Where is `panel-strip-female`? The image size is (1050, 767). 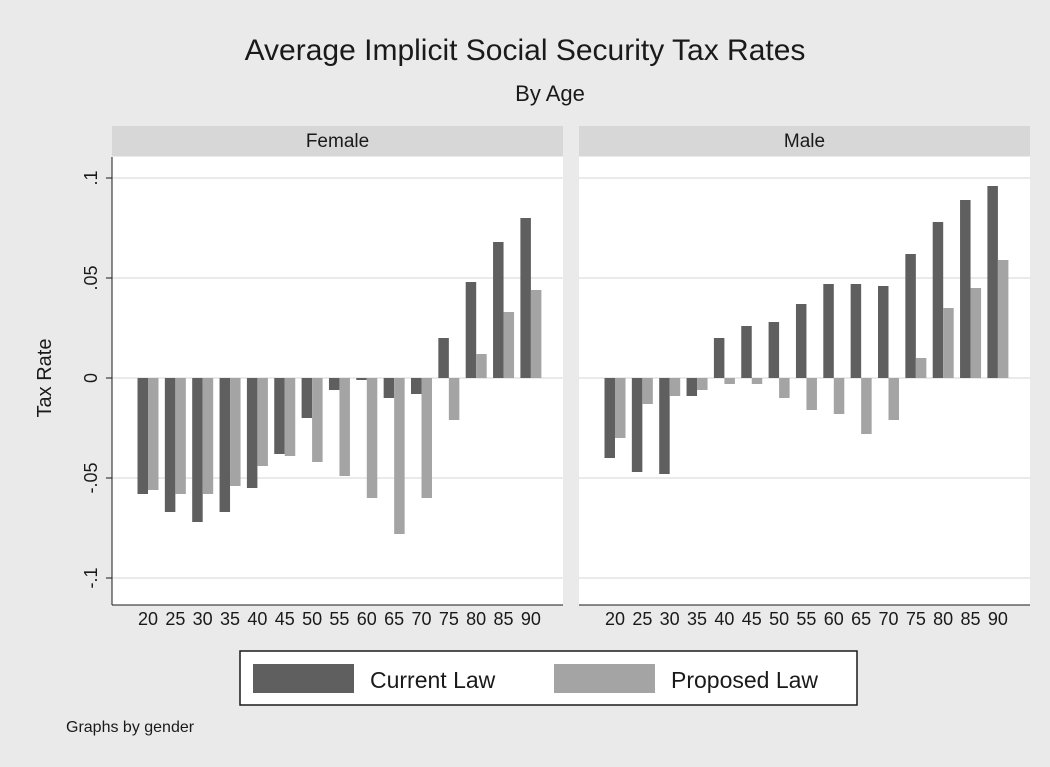
panel-strip-female is located at coordinates (337, 141).